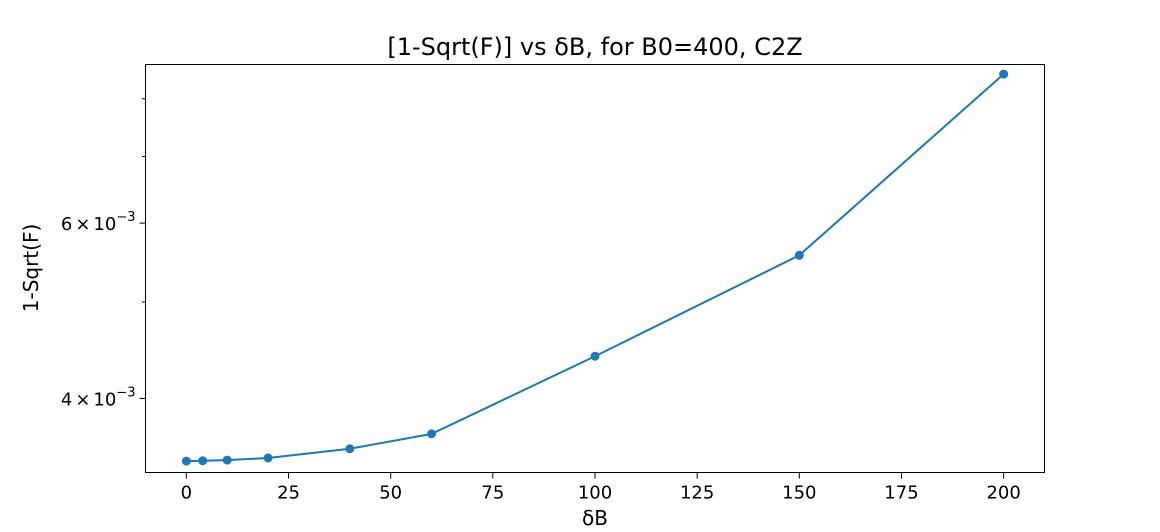 The image size is (1160, 532). I want to click on y-tick-label: 4 × 10⁻³, so click(98, 397).